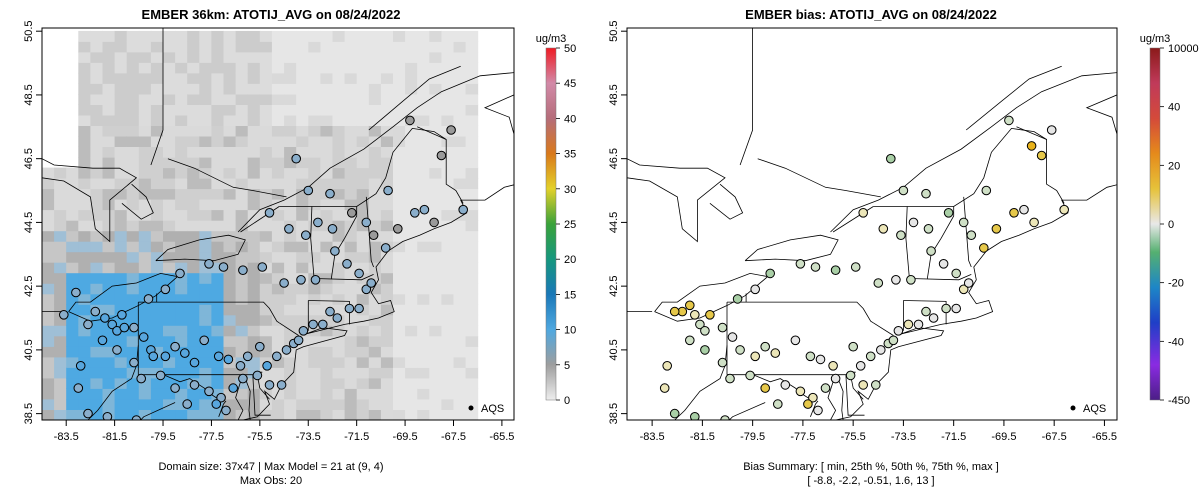 The width and height of the screenshot is (1200, 502). Describe the element at coordinates (114, 437) in the screenshot. I see `x-tick-label: -81.5` at that location.